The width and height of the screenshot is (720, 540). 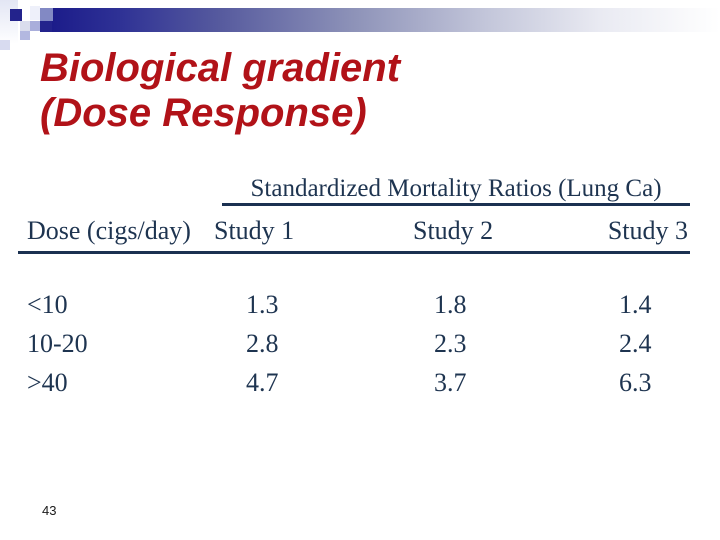 I want to click on cell-study2-value: 3.7, so click(x=450, y=382).